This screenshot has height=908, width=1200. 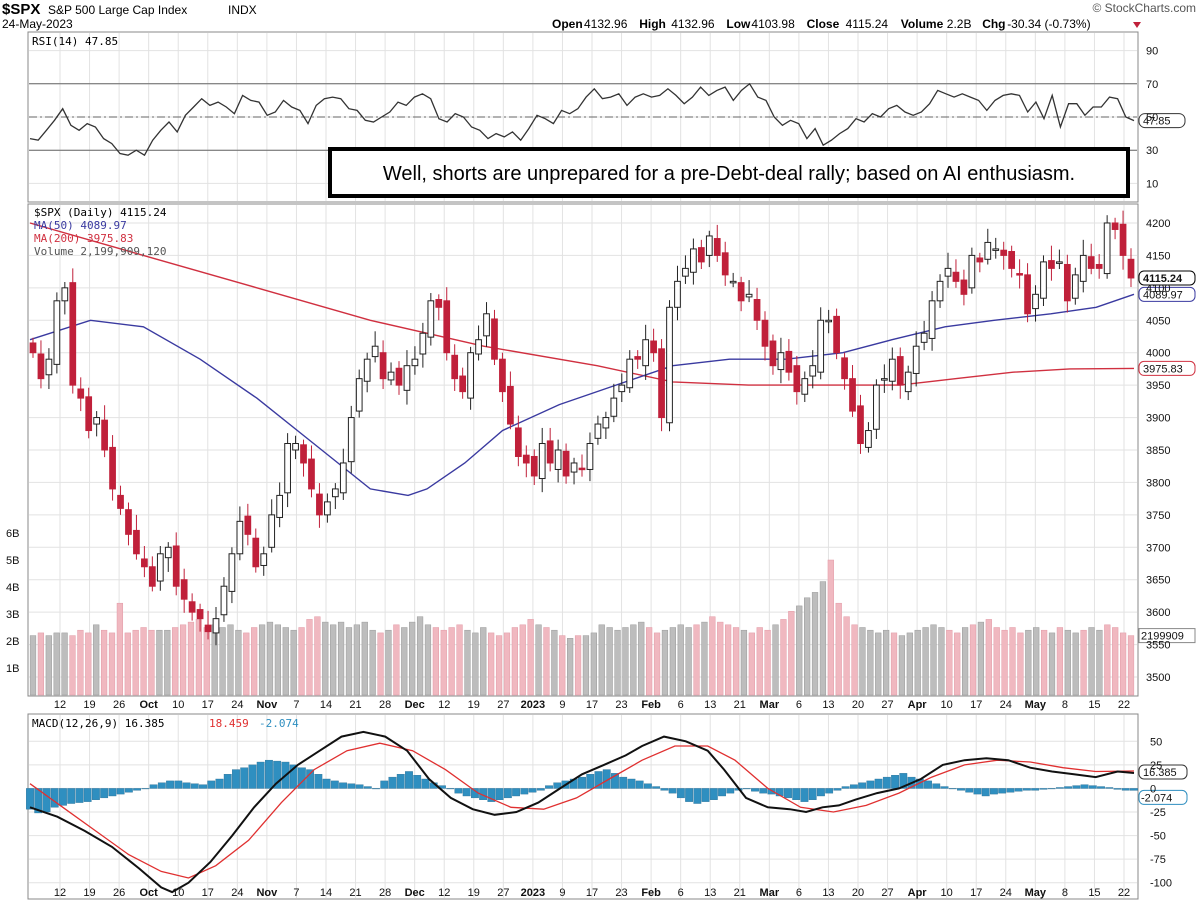 What do you see at coordinates (738, 24) in the screenshot?
I see `quote-label: Low` at bounding box center [738, 24].